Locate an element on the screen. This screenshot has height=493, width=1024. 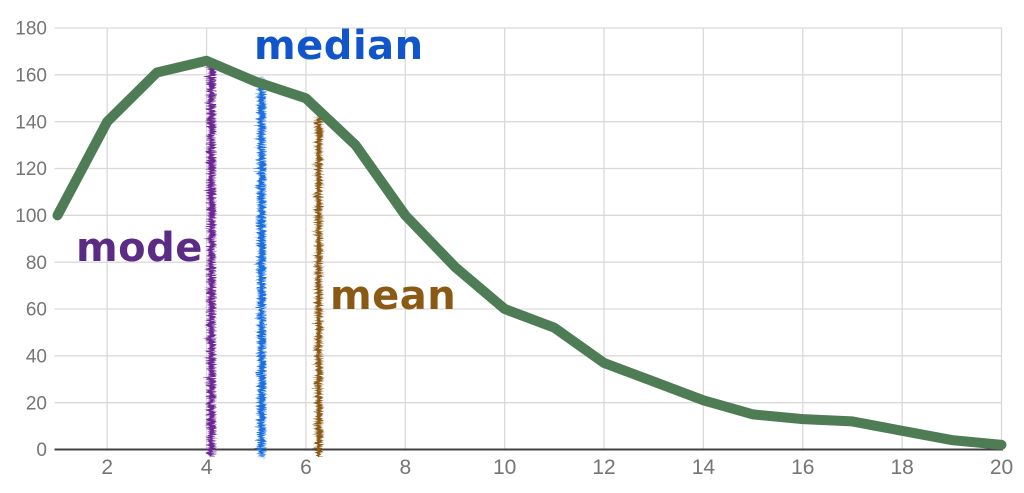
x-axis-tick-label: 6 is located at coordinates (306, 467).